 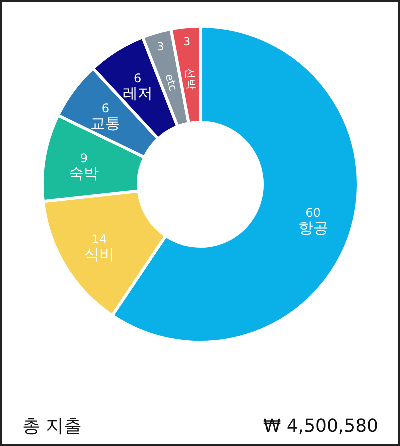 What do you see at coordinates (84, 158) in the screenshot?
I see `data-label: 9` at bounding box center [84, 158].